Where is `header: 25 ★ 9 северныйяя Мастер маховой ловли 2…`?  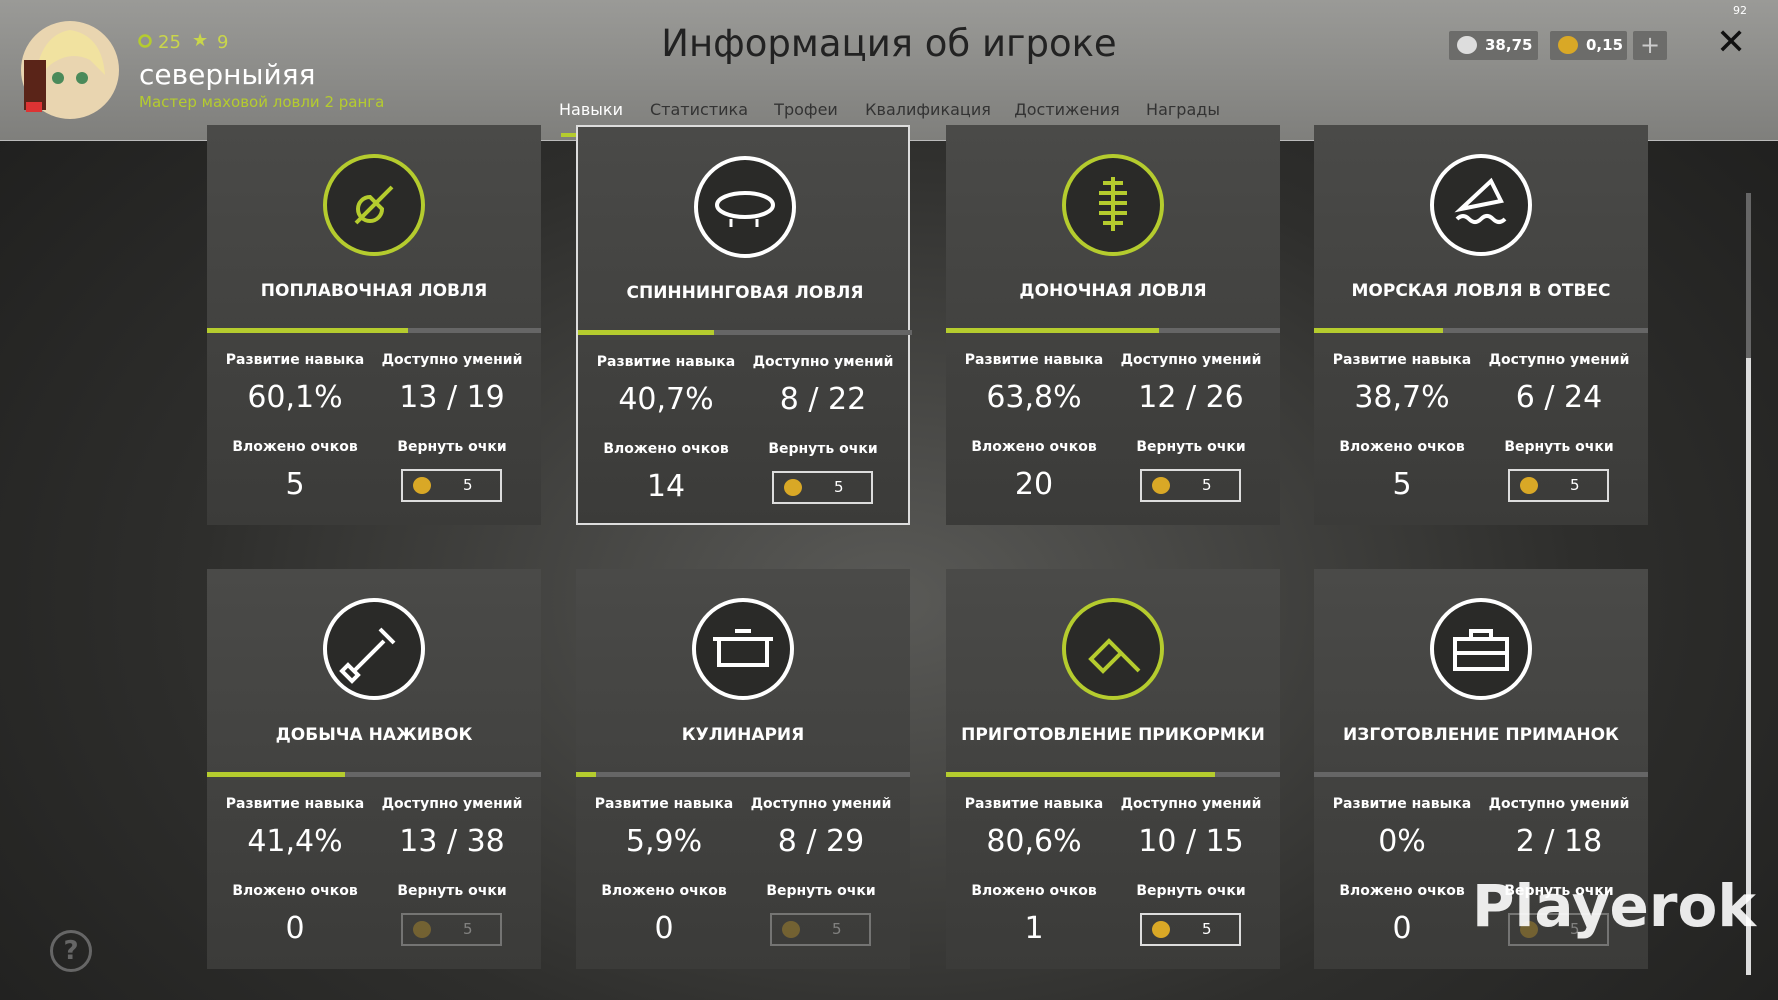
header: 25 ★ 9 северныйяя Мастер маховой ловли 2… is located at coordinates (889, 70).